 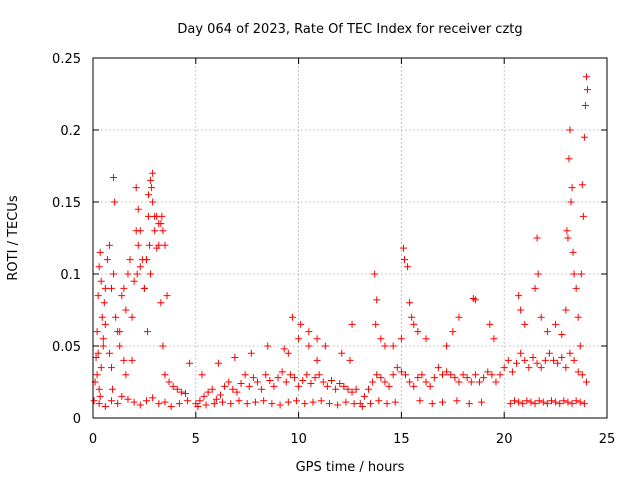 I want to click on y-tick-label: 0.2, so click(x=70, y=131).